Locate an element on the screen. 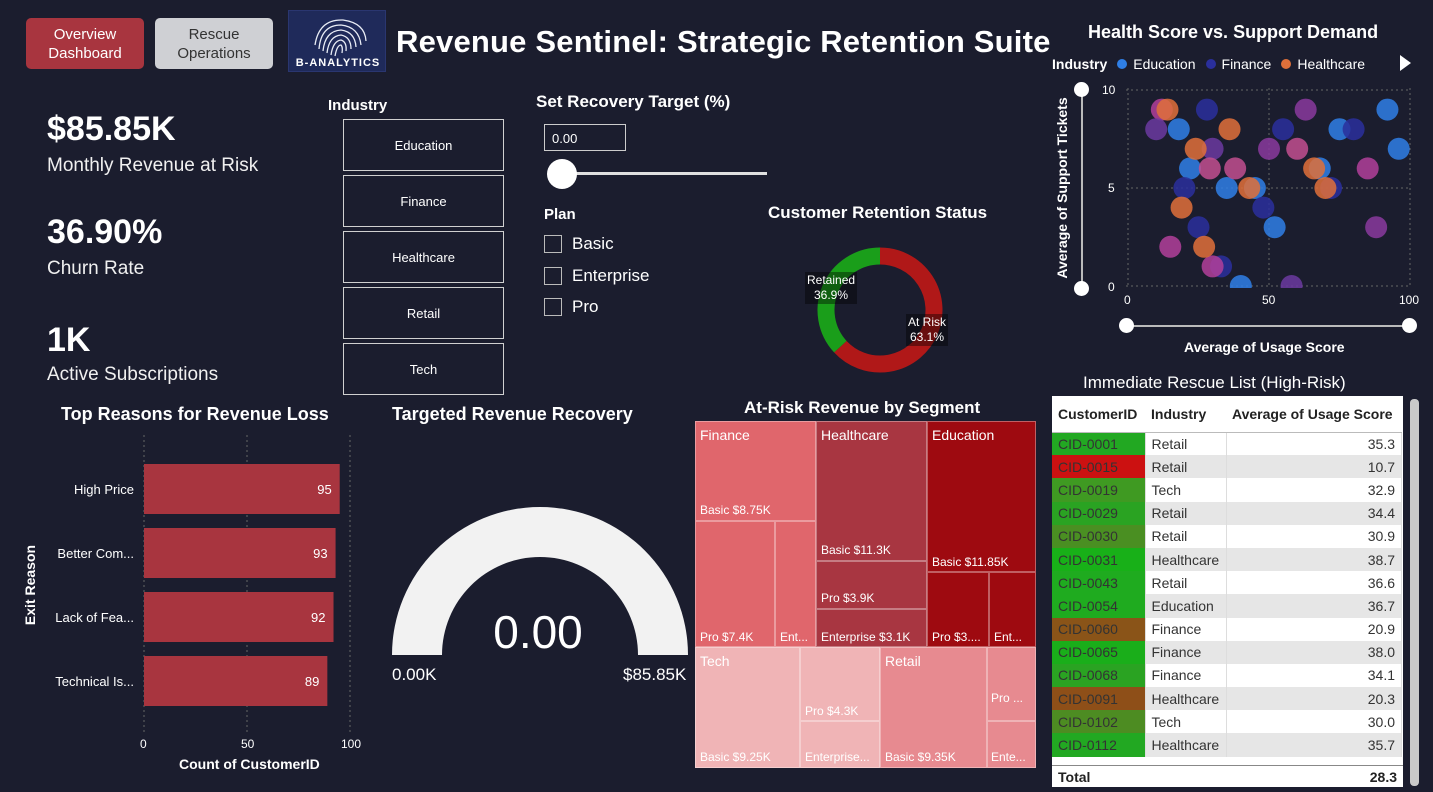 This screenshot has height=792, width=1433. table-row: CID-0031 Healthcare 38.7 is located at coordinates (1227, 559).